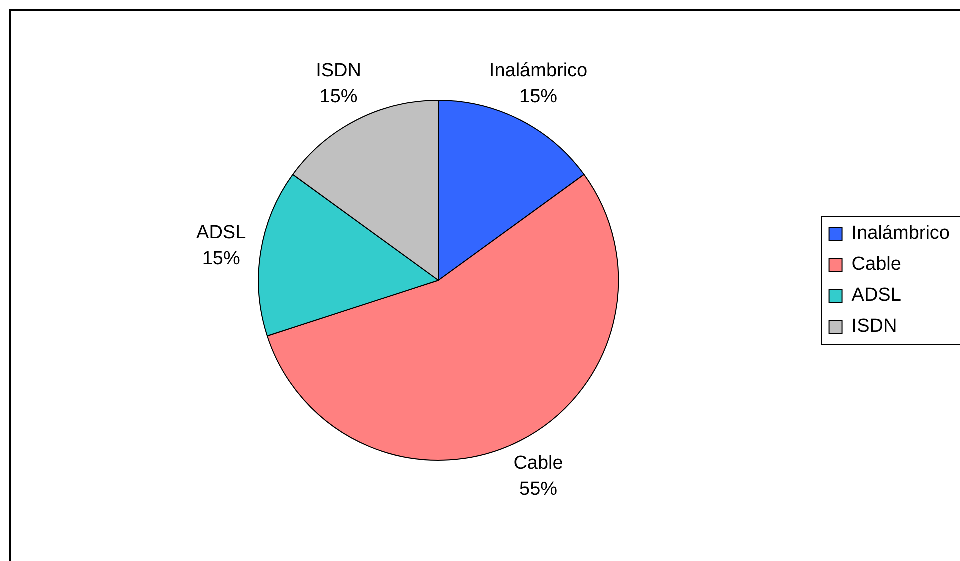 The width and height of the screenshot is (960, 561). What do you see at coordinates (221, 233) in the screenshot?
I see `slice-label: ADSL` at bounding box center [221, 233].